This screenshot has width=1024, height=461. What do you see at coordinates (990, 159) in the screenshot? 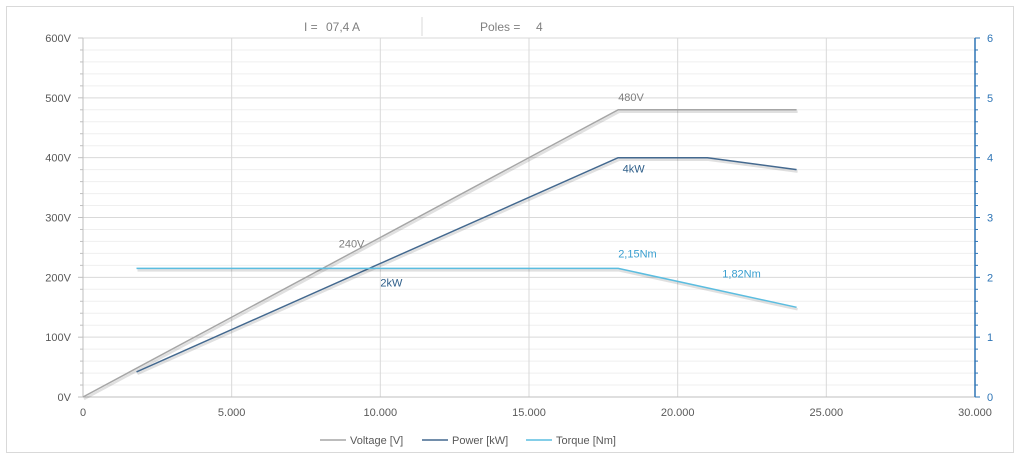
I see `y-right-tick-label: 4` at bounding box center [990, 159].